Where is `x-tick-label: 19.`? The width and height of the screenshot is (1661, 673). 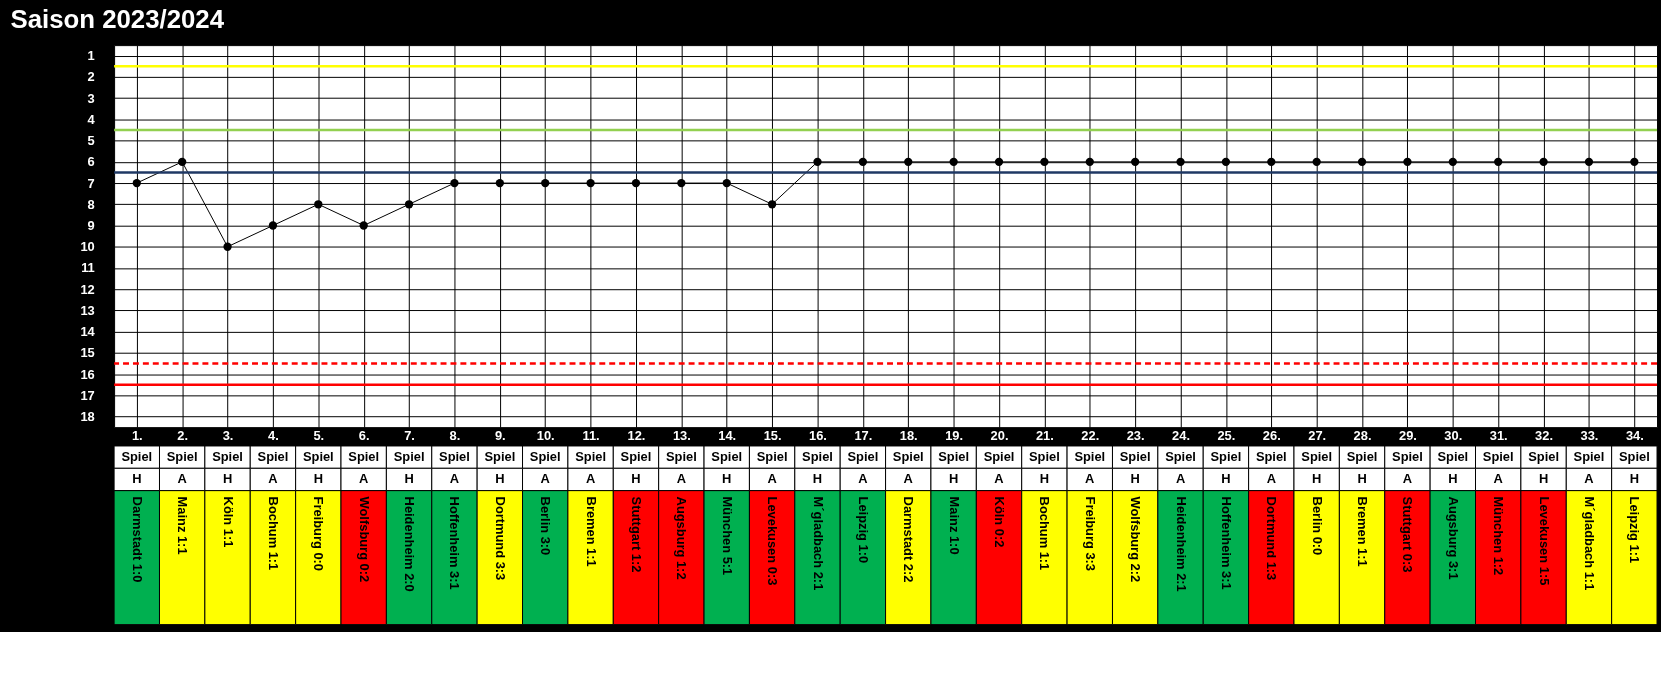
x-tick-label: 19. is located at coordinates (954, 435).